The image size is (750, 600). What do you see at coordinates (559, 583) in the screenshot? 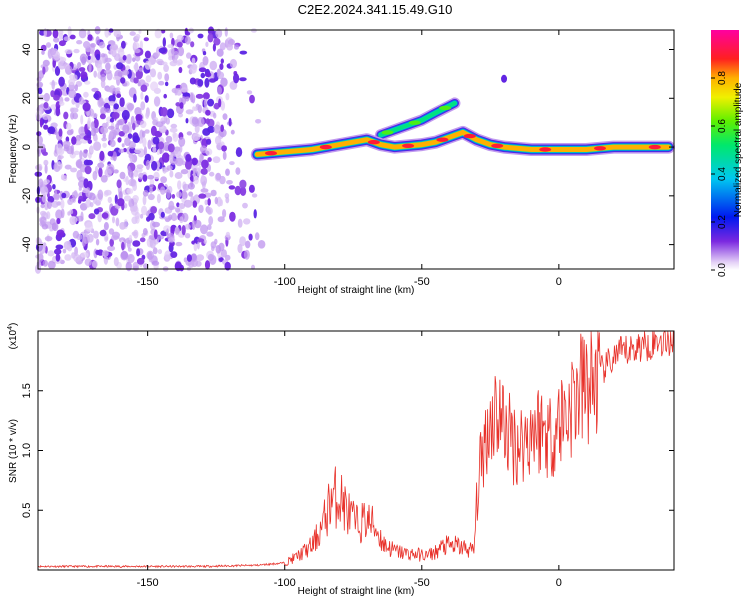
I see `x-tick-label: 0` at bounding box center [559, 583].